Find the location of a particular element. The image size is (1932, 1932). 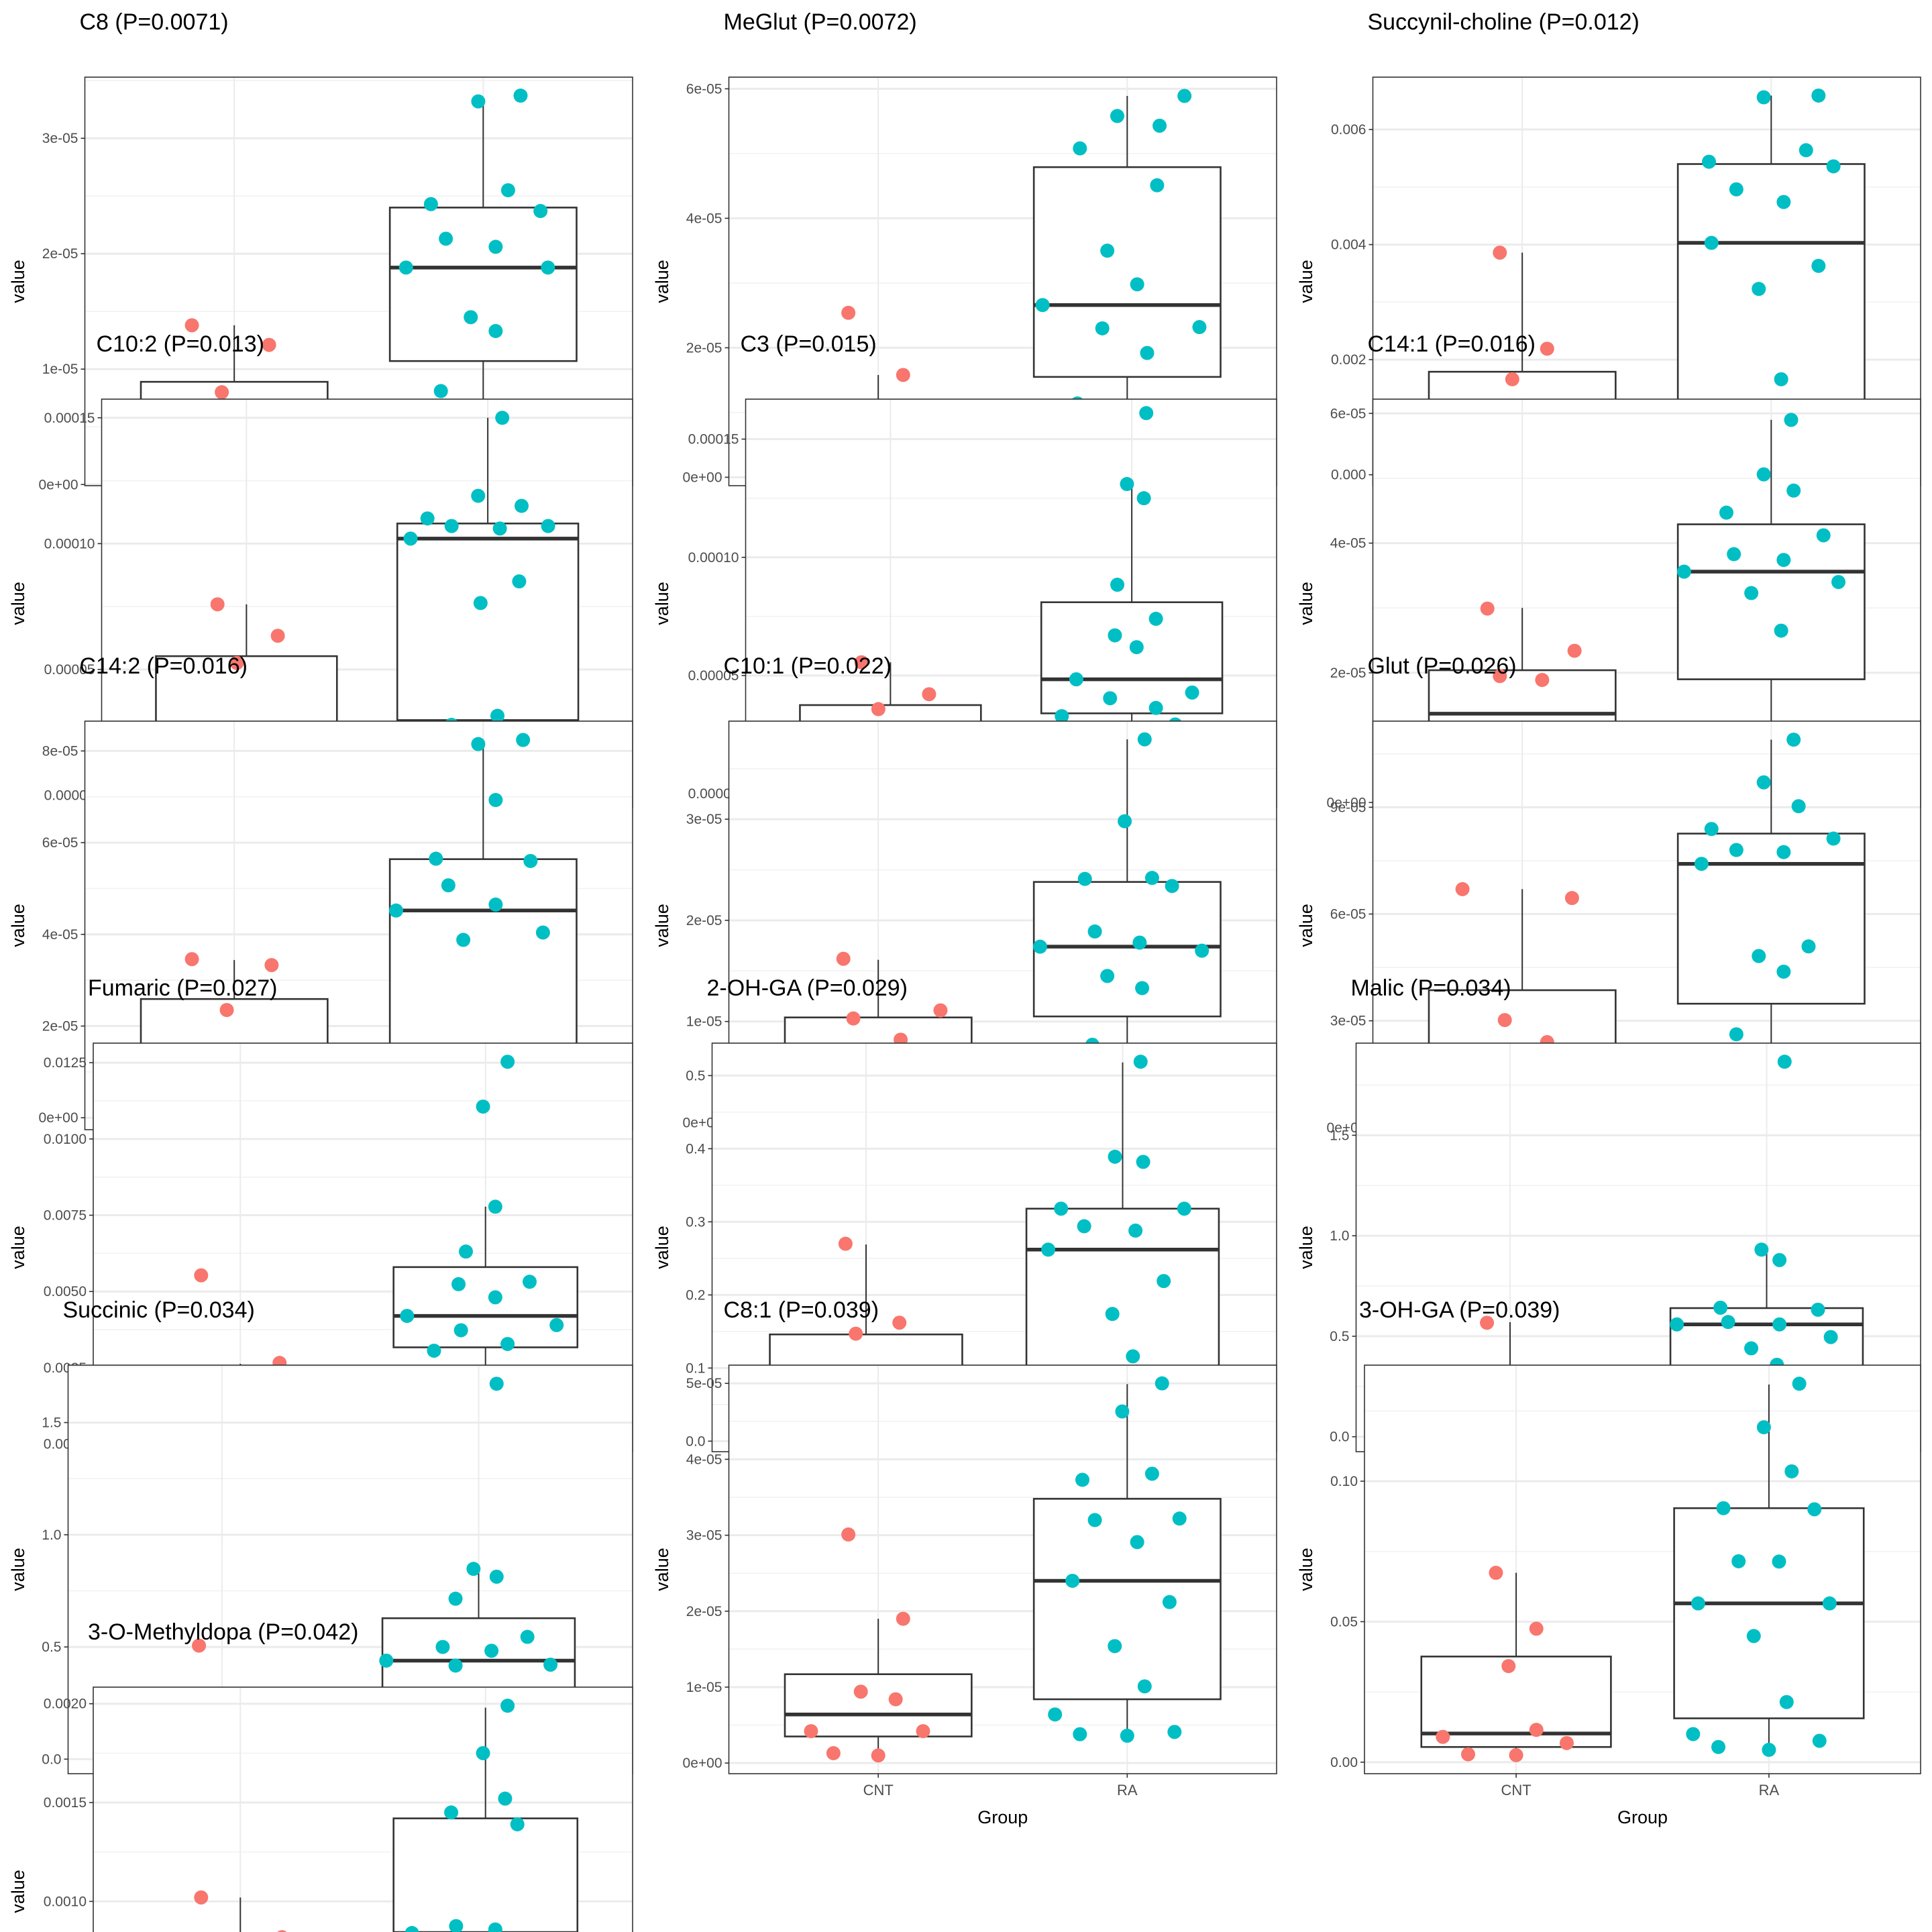

y-tick-label: 8e-05 is located at coordinates (60, 751).